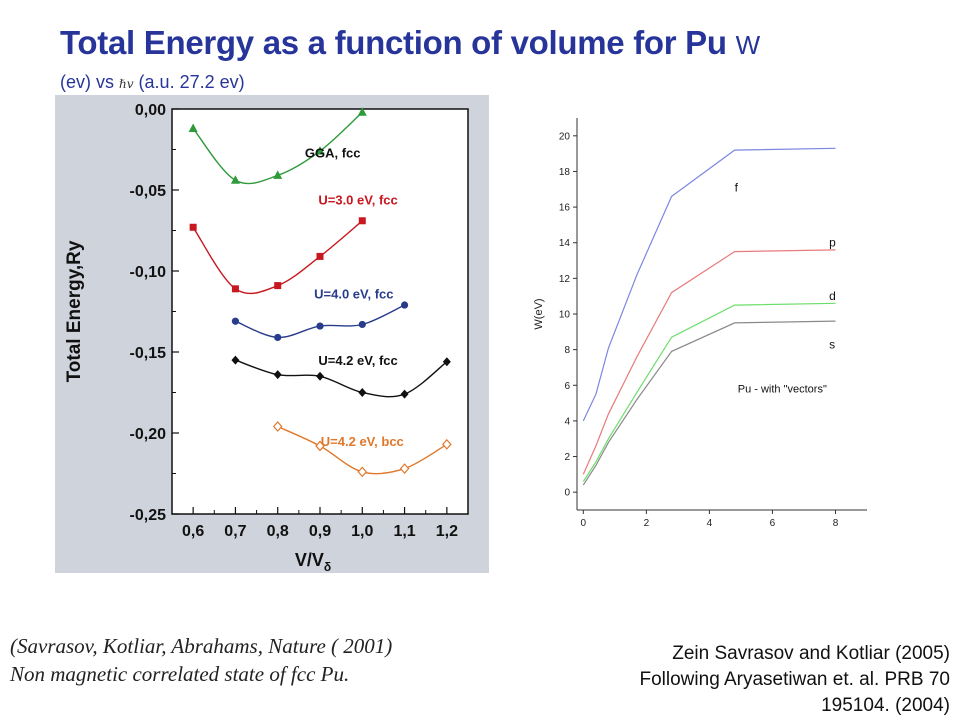  I want to click on y-tick-label: 12, so click(565, 279).